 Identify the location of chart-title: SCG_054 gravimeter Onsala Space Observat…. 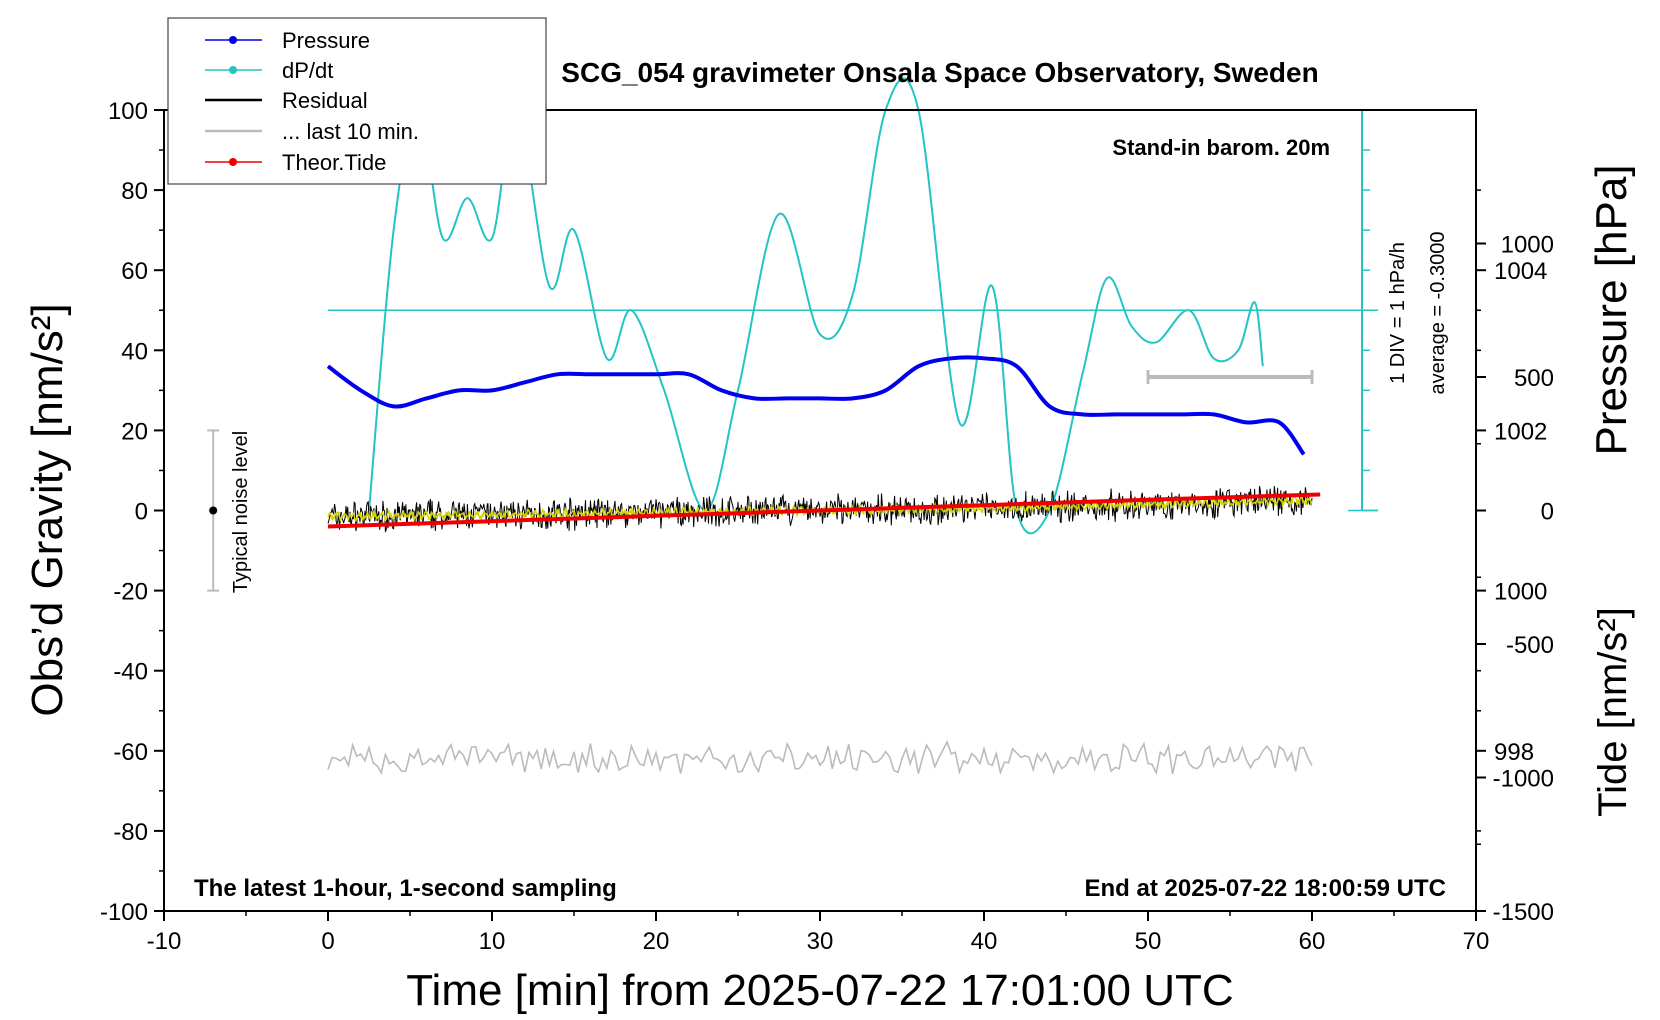
(939, 72).